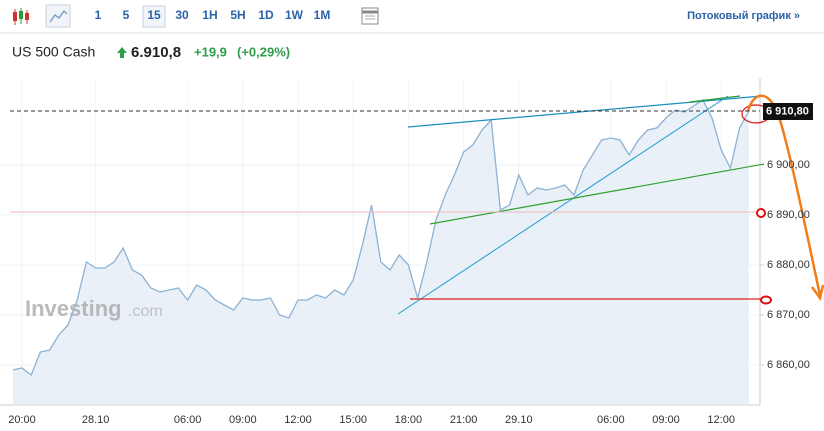 This screenshot has width=824, height=431. Describe the element at coordinates (98, 15) in the screenshot. I see `interval-button: 1` at that location.